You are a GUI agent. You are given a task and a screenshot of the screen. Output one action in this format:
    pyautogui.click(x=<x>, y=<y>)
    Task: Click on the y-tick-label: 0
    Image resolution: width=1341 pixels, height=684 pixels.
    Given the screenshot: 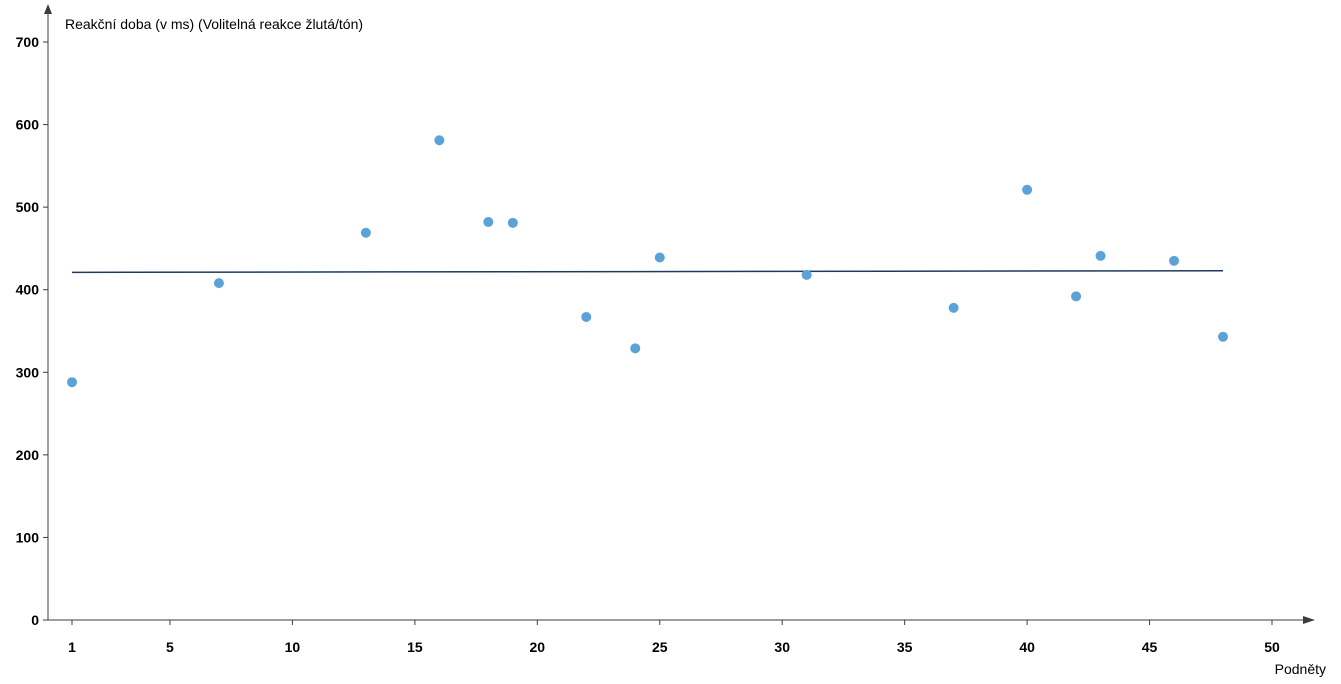 What is the action you would take?
    pyautogui.click(x=35, y=620)
    